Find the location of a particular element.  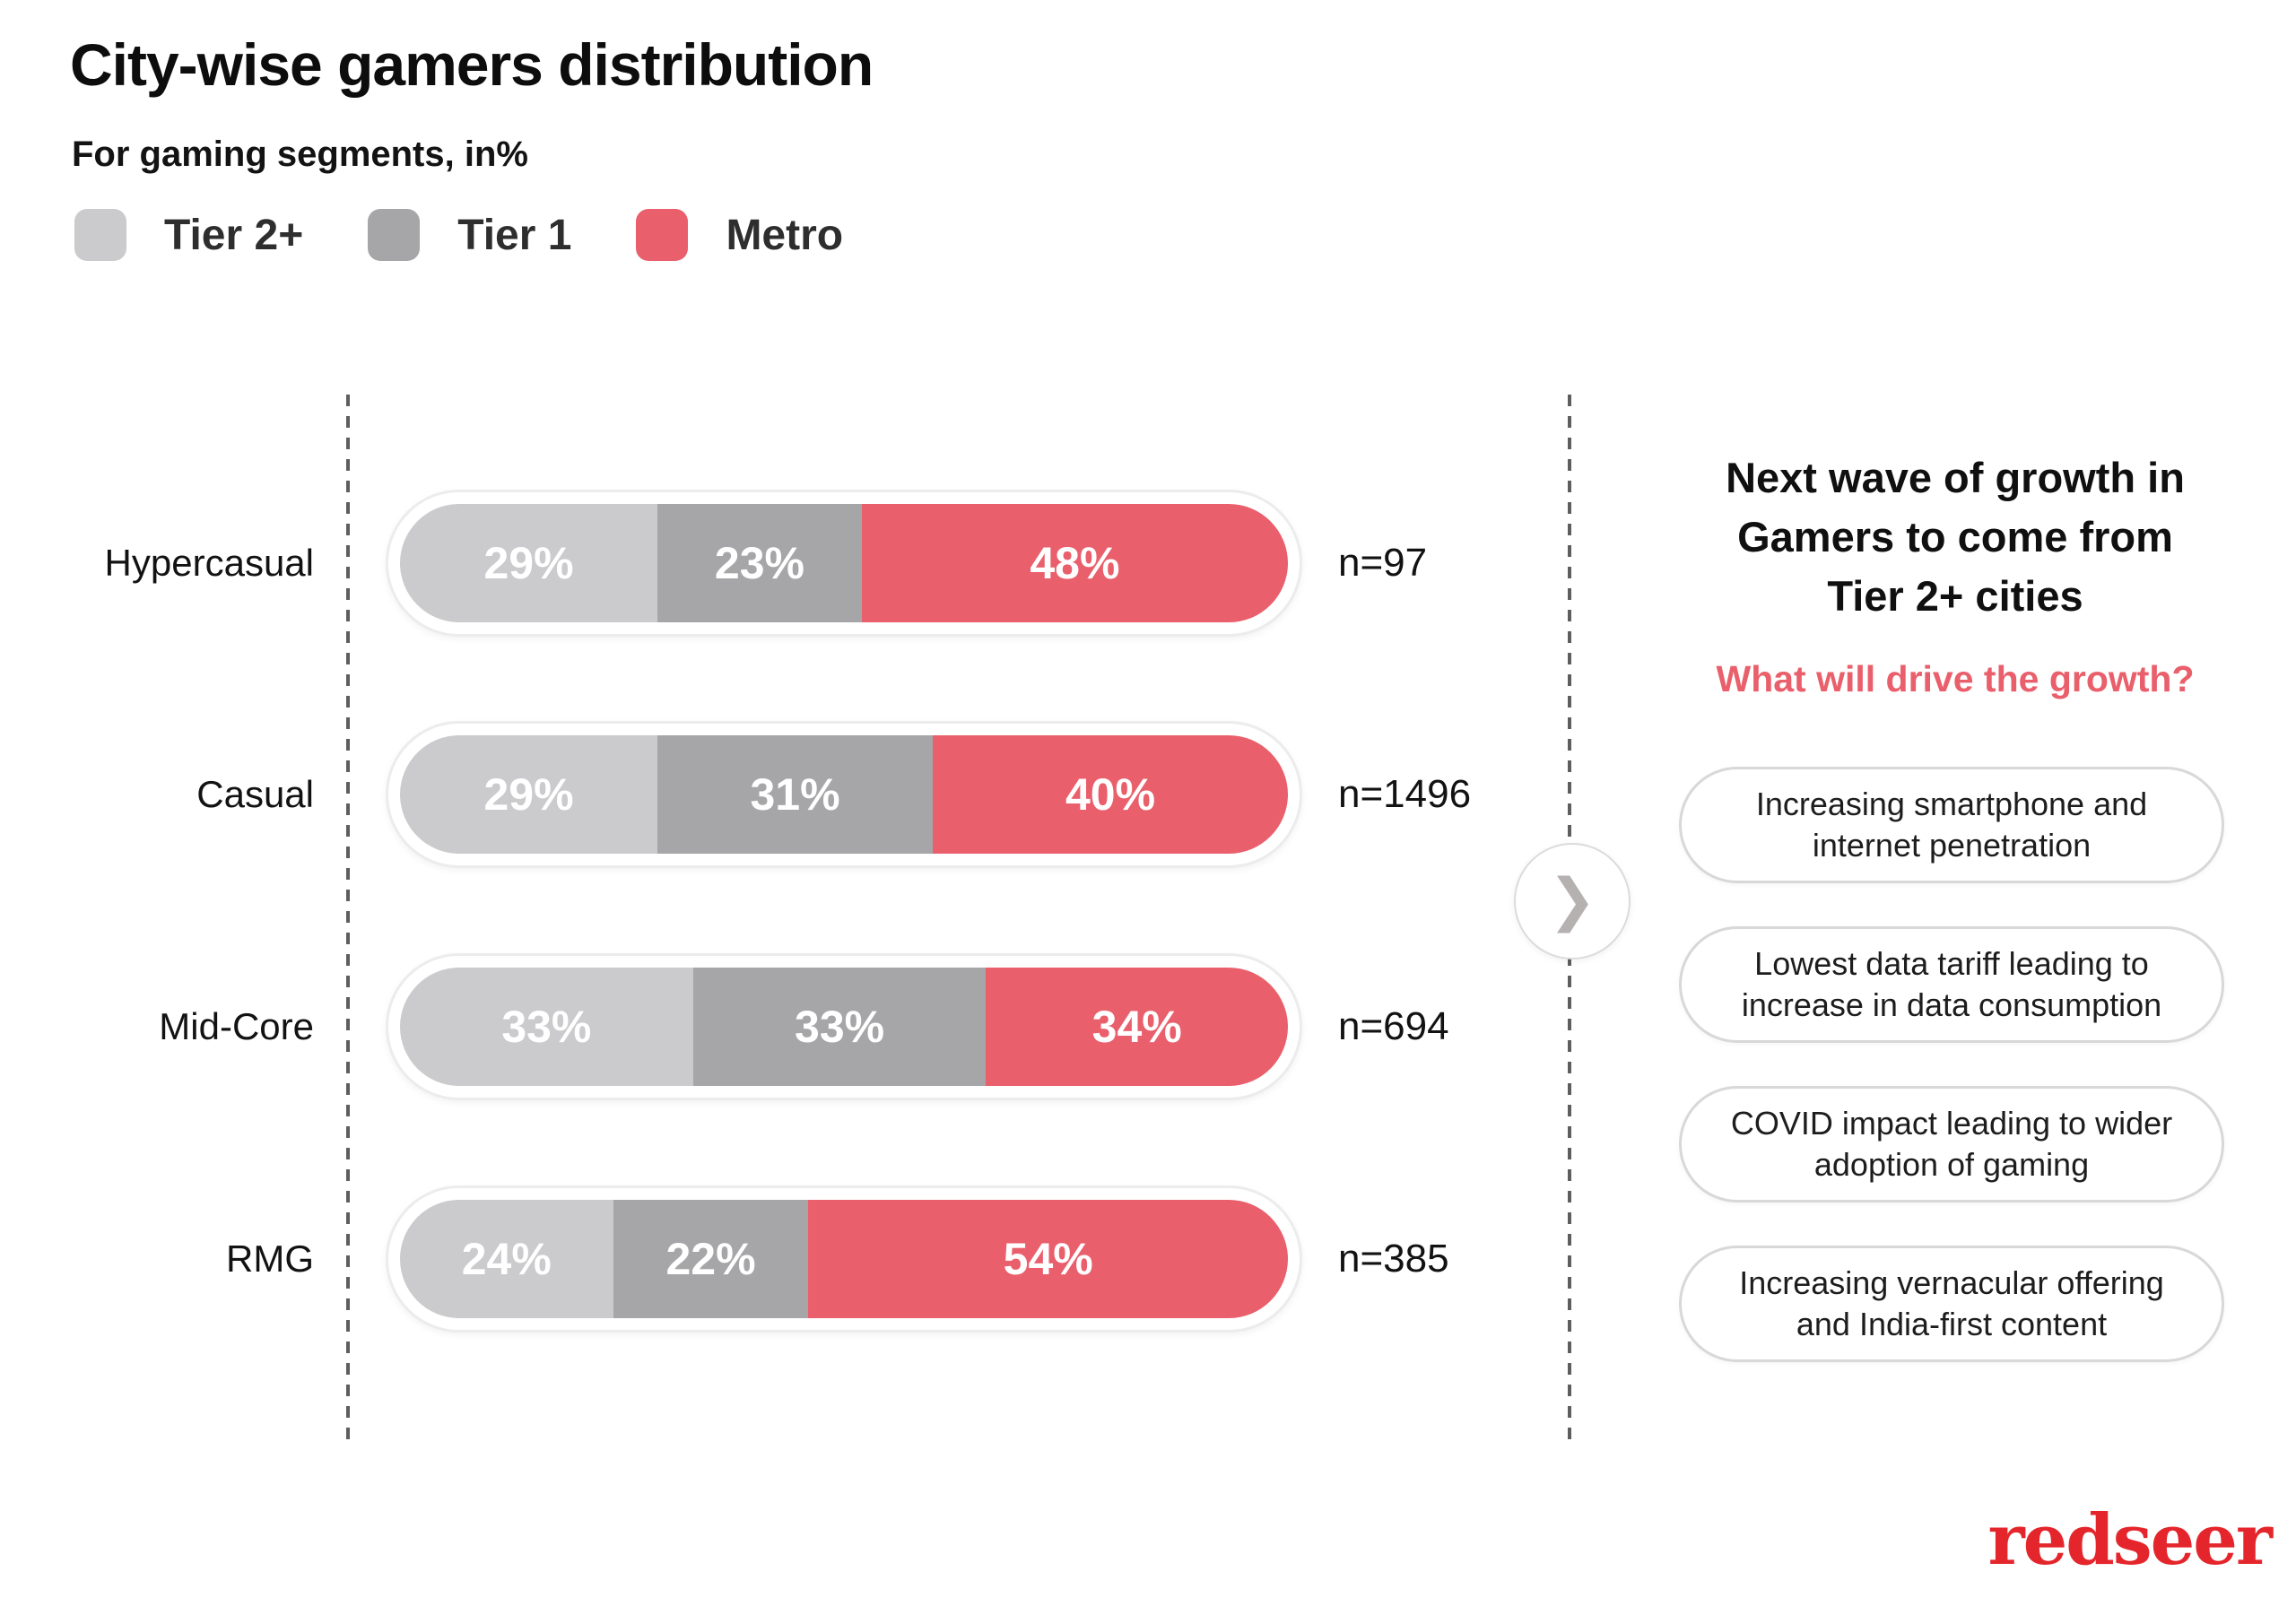

bar-segment-metro: 48% is located at coordinates (1074, 563).